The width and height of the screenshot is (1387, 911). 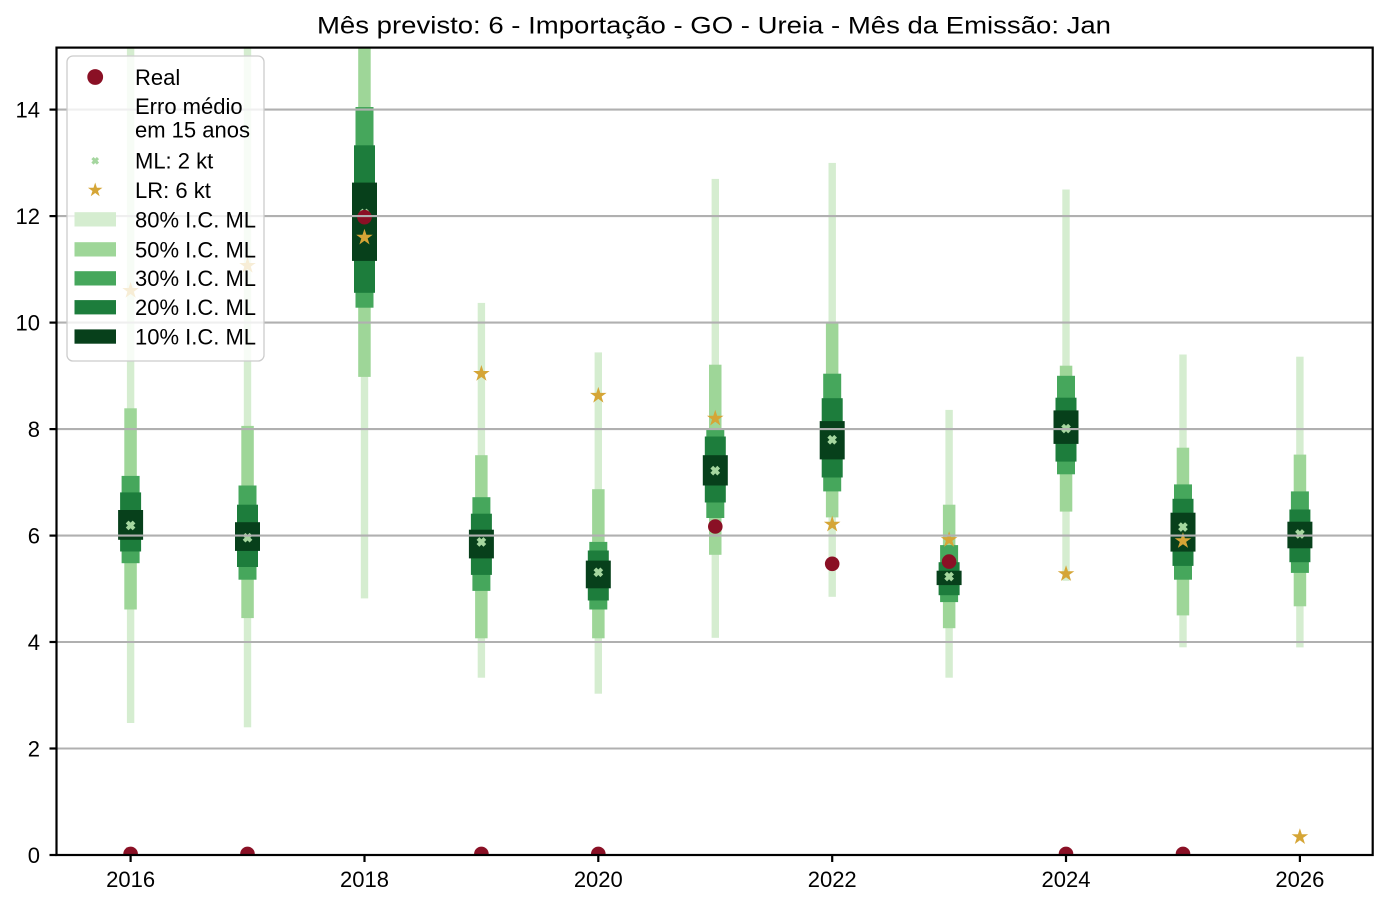 I want to click on svg-text: 2026, so click(x=1299, y=879).